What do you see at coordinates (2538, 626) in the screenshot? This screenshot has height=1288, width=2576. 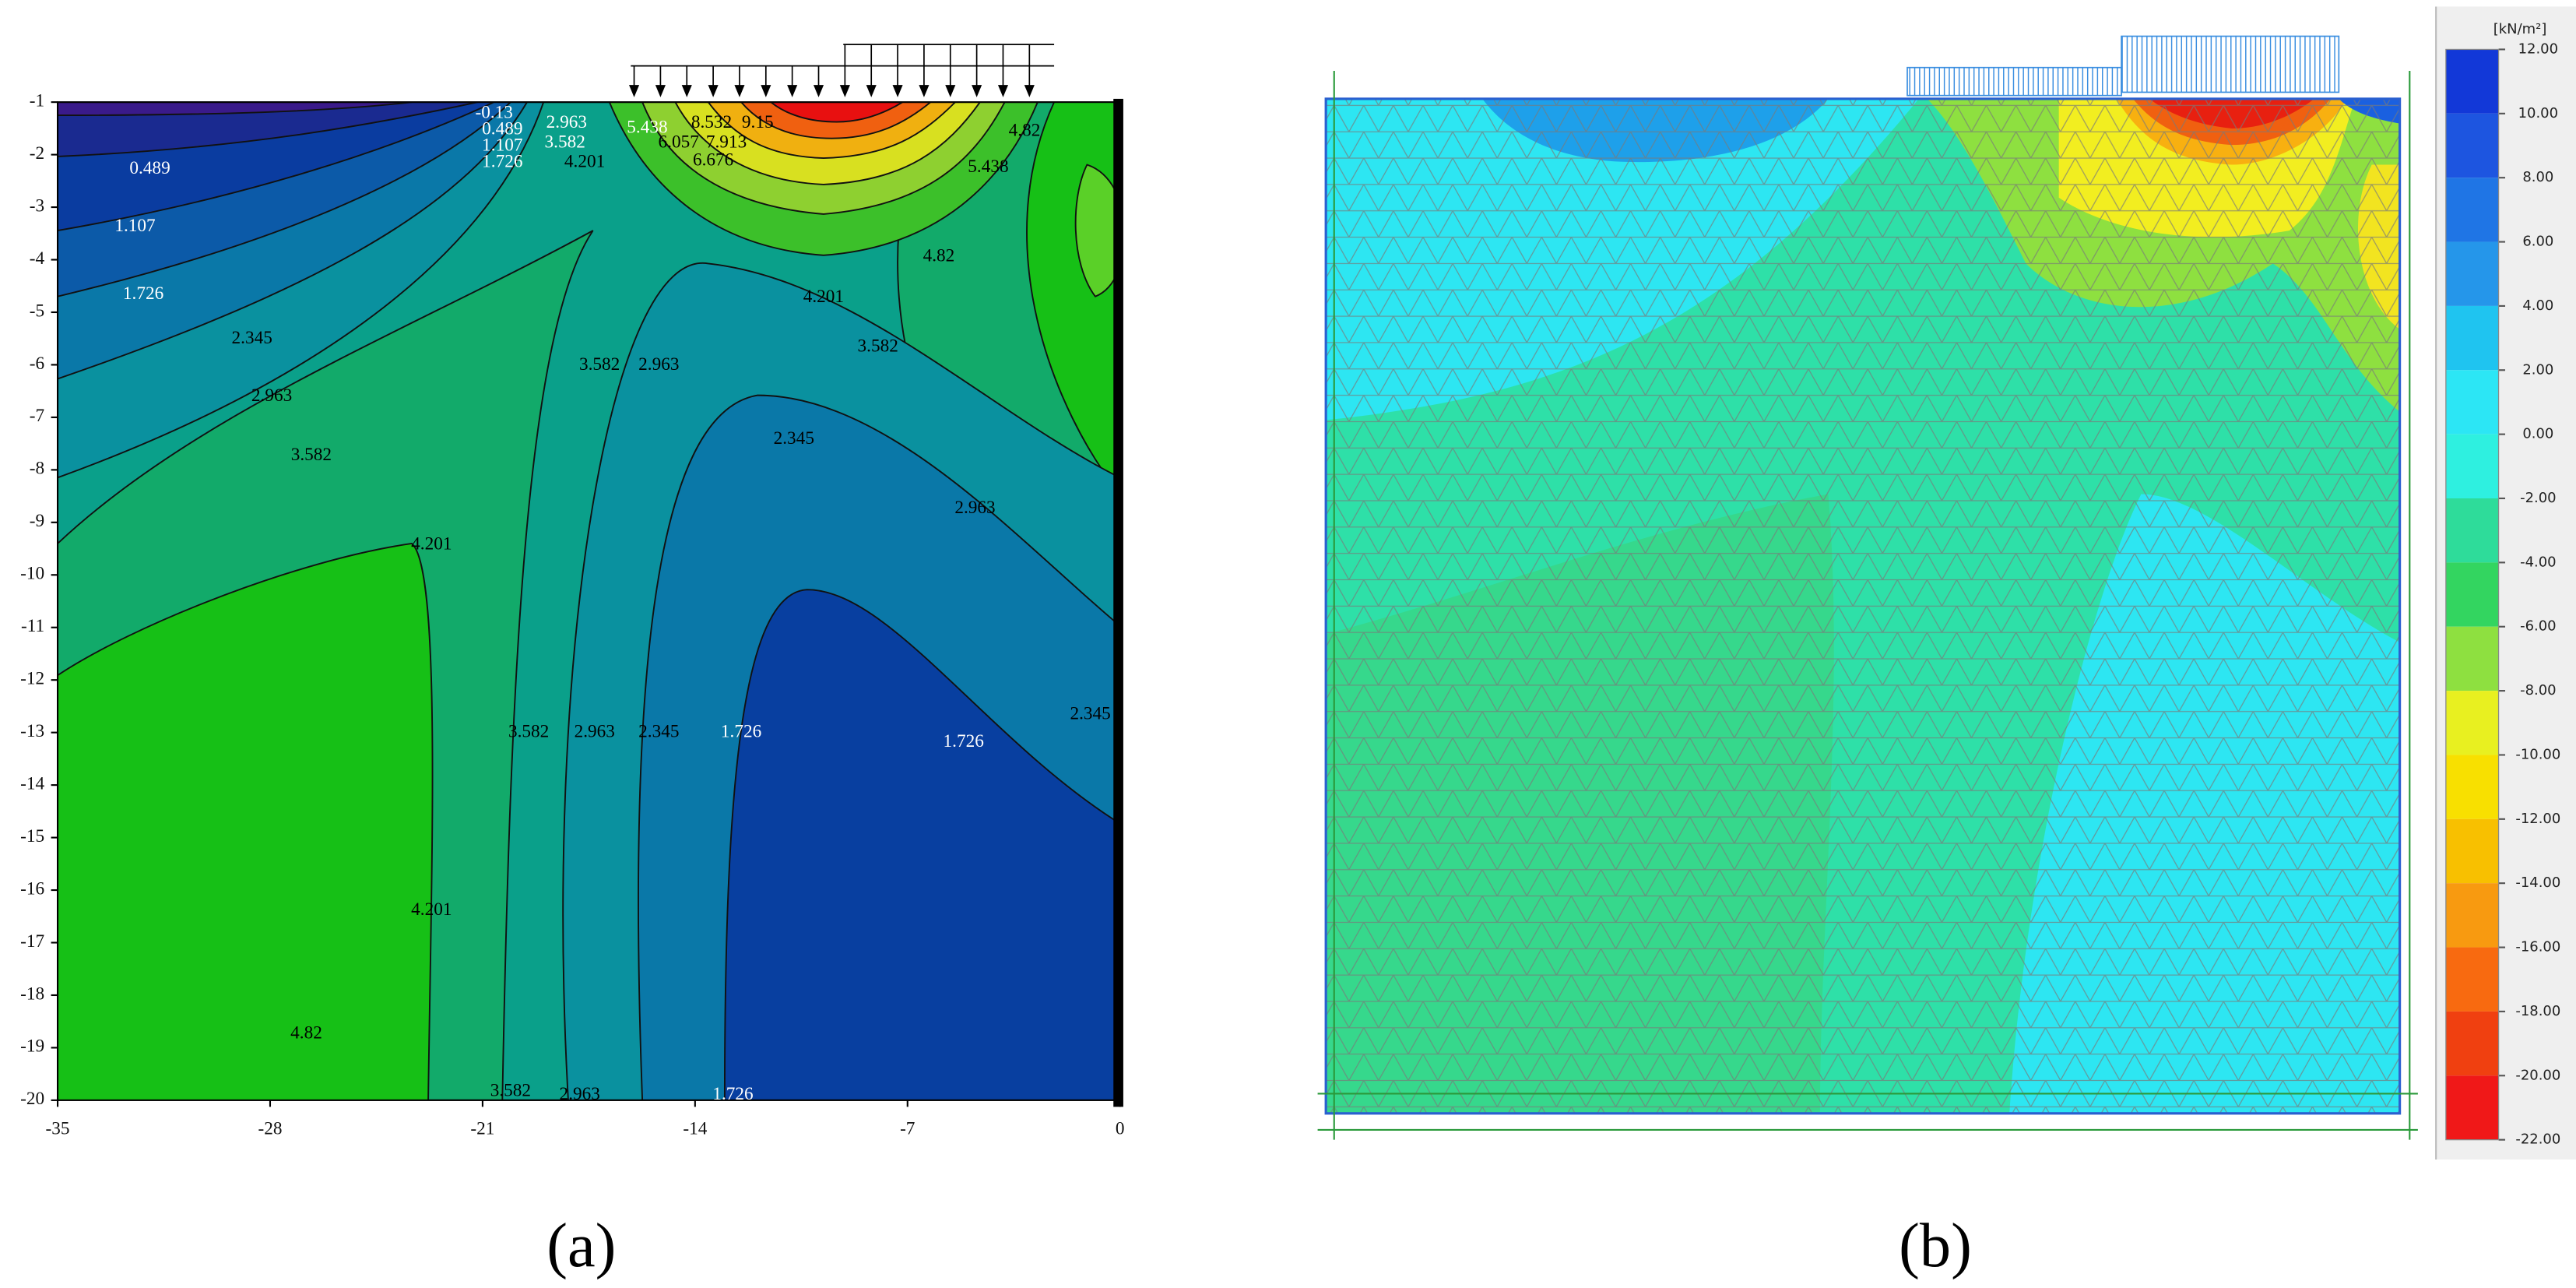 I see `colorbar-tick-label: -6.00` at bounding box center [2538, 626].